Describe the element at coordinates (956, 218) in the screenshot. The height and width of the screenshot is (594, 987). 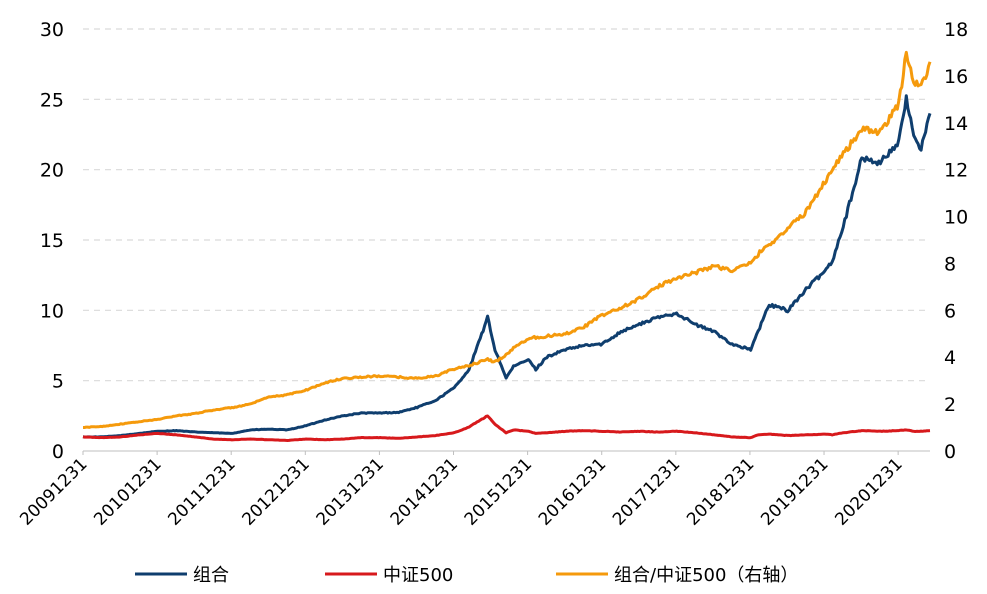
I see `y-right-tick-label: 10` at that location.